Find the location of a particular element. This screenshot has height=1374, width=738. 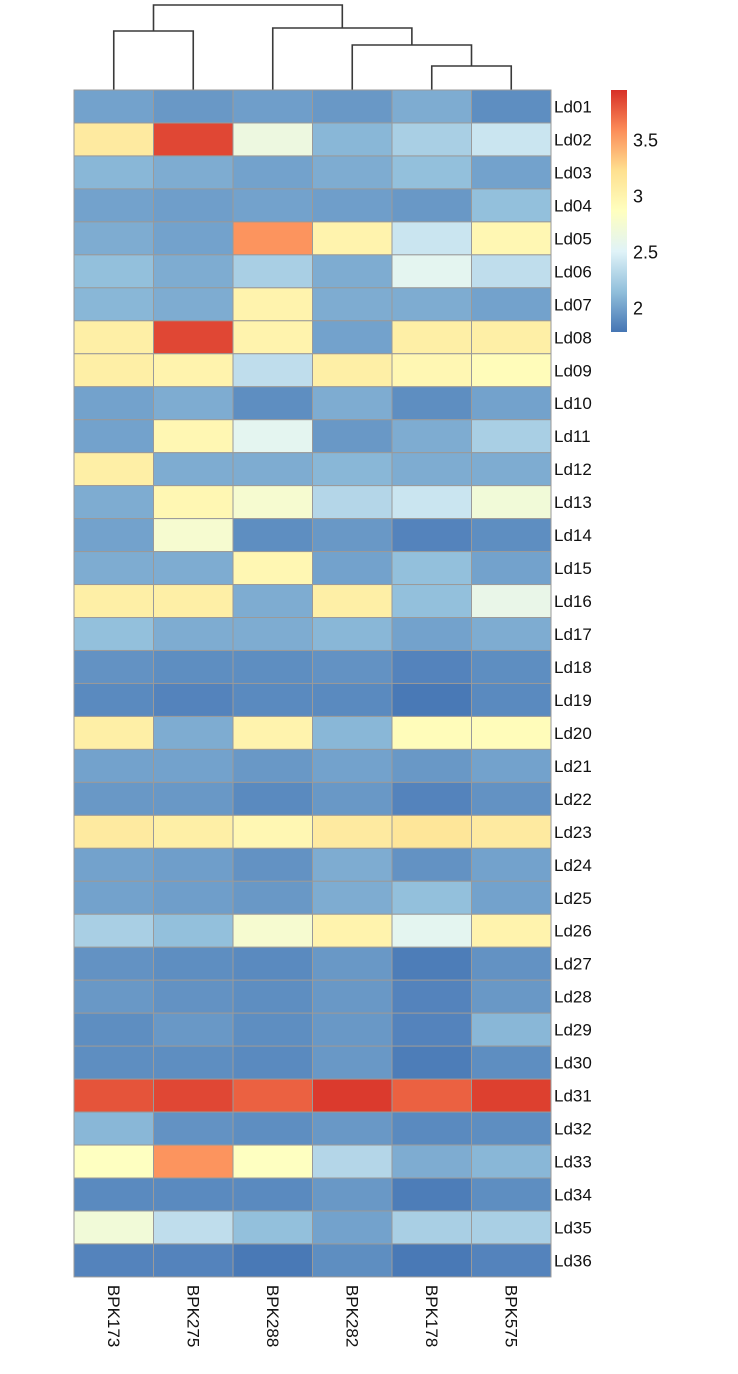

row-label: Ld36 is located at coordinates (573, 1260).